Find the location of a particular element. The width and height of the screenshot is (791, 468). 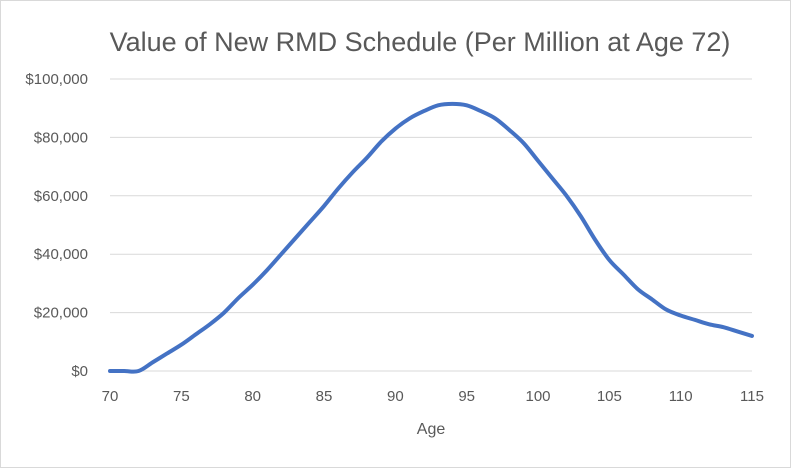

y-tick-label: $100,000 is located at coordinates (56, 79).